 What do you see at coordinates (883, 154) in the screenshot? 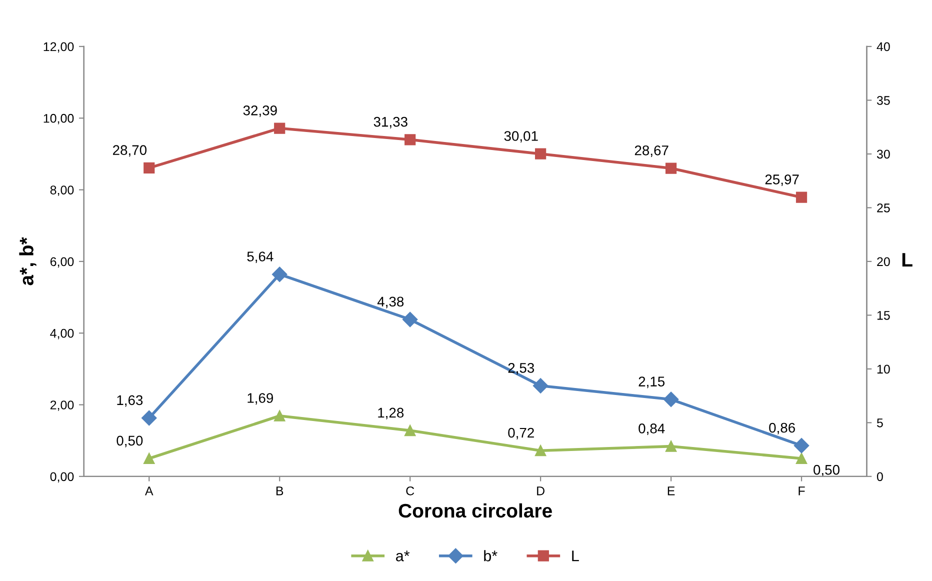
I see `y2-tick-label: 30` at bounding box center [883, 154].